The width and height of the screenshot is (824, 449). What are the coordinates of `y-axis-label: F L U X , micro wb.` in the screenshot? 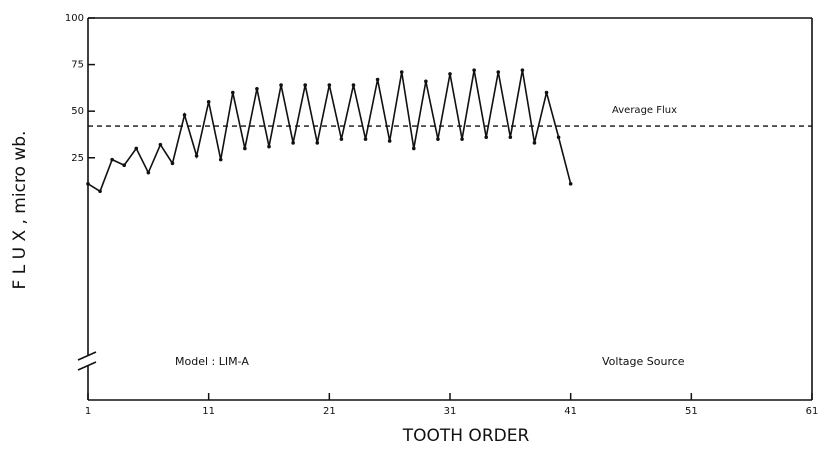 It's located at (20, 210).